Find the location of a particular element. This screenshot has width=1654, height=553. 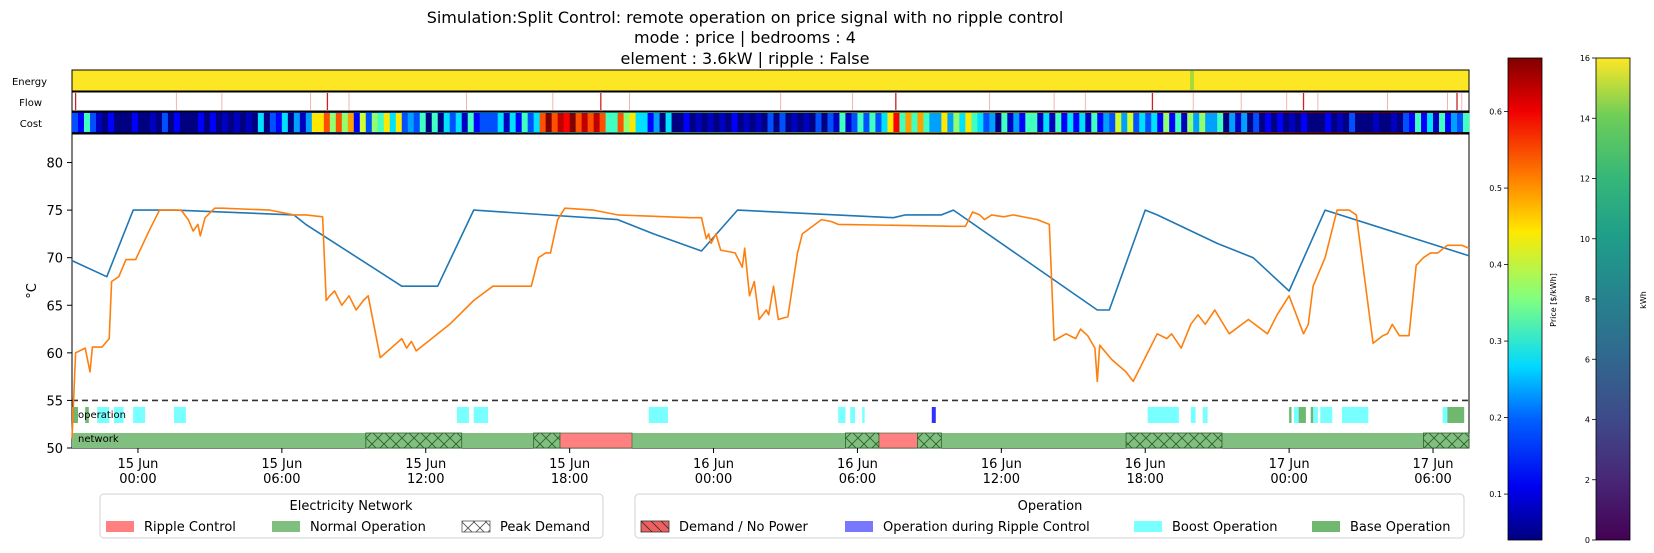

colorbar-tick-label: 4 is located at coordinates (1587, 420).